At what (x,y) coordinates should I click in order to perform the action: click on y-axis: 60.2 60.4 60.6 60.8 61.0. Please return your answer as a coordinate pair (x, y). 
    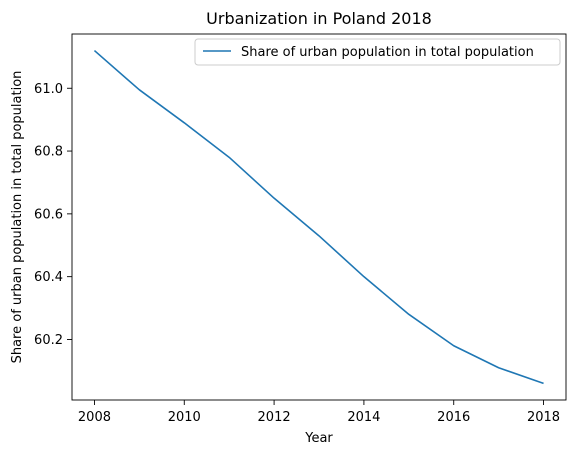
    Looking at the image, I should click on (53, 215).